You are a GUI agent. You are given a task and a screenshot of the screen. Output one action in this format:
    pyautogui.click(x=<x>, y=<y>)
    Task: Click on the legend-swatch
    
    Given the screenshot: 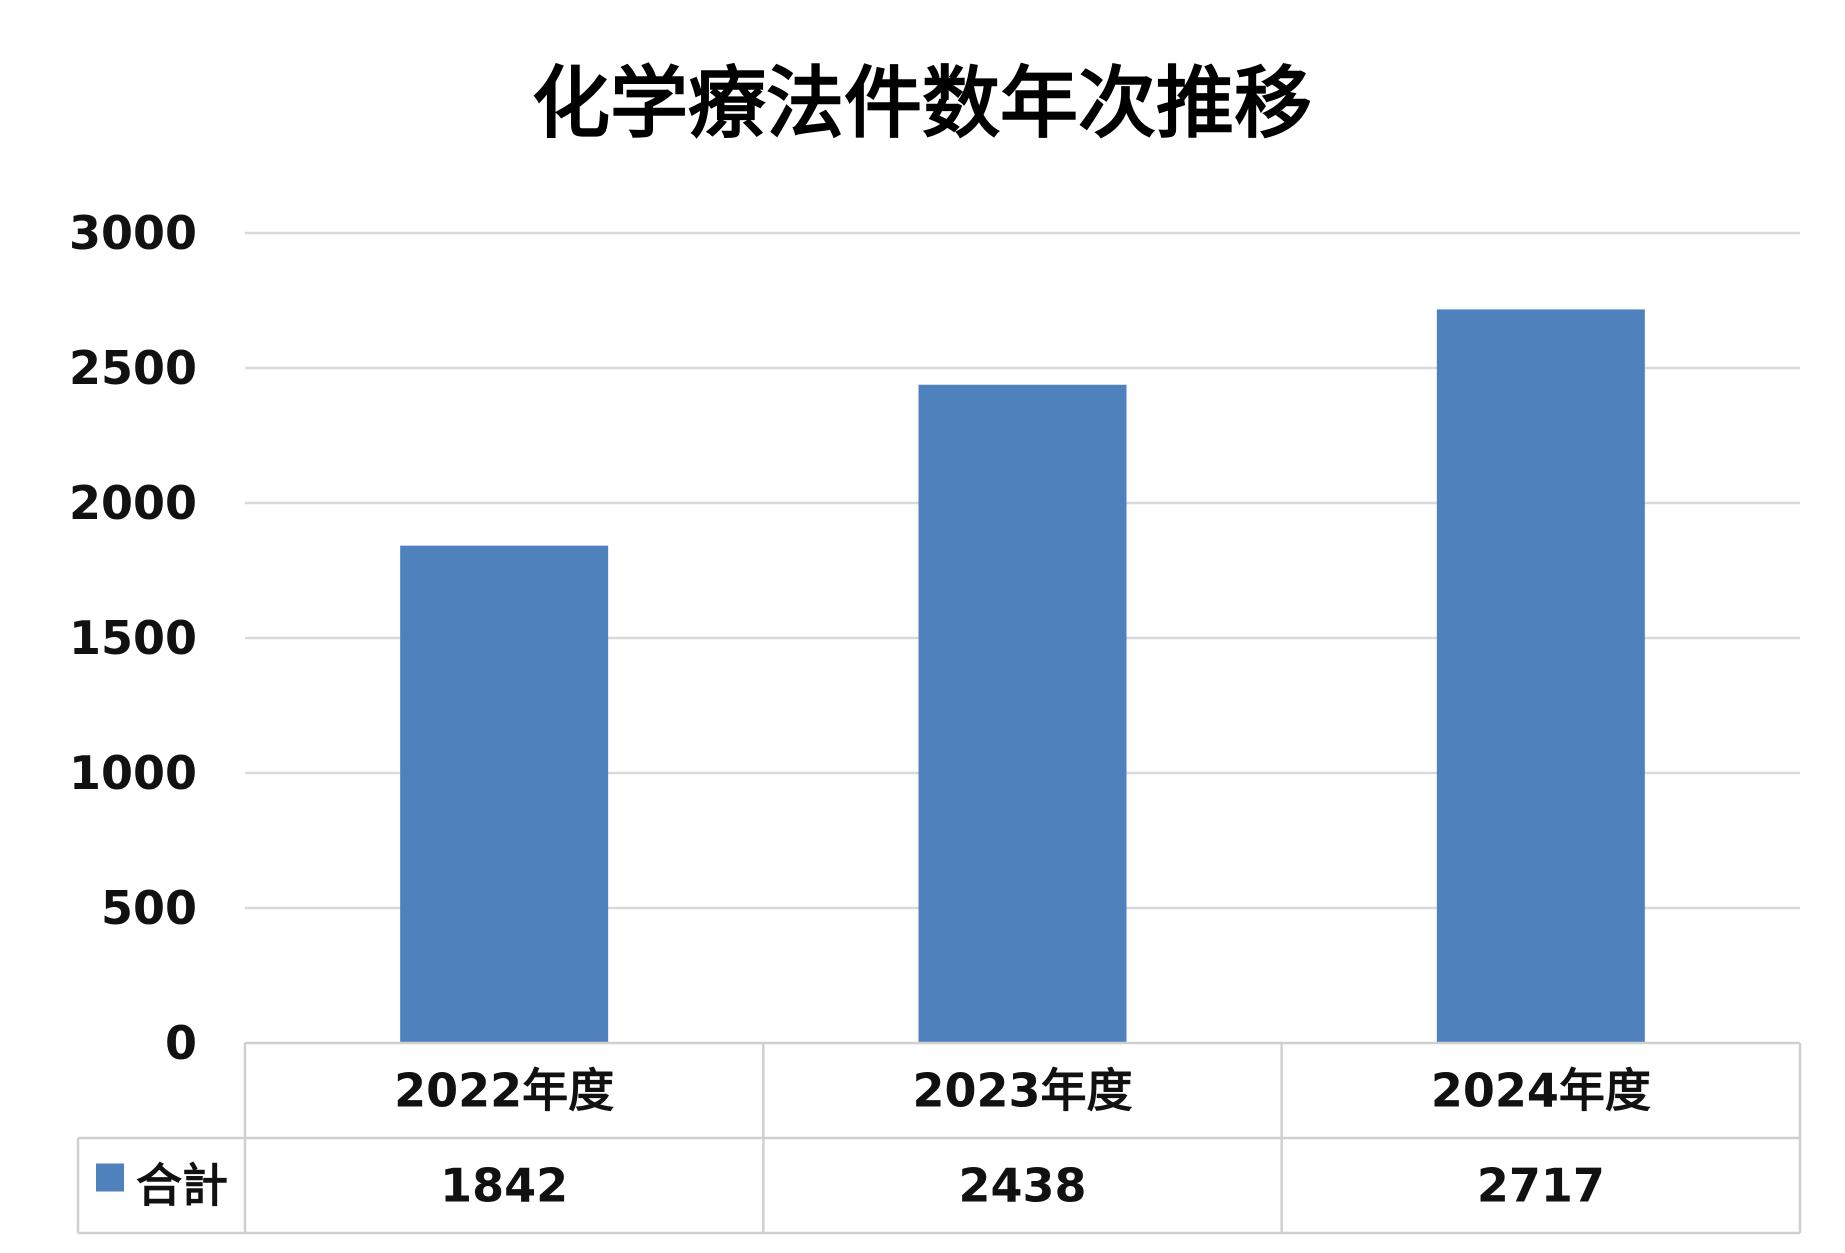 What is the action you would take?
    pyautogui.click(x=110, y=1177)
    